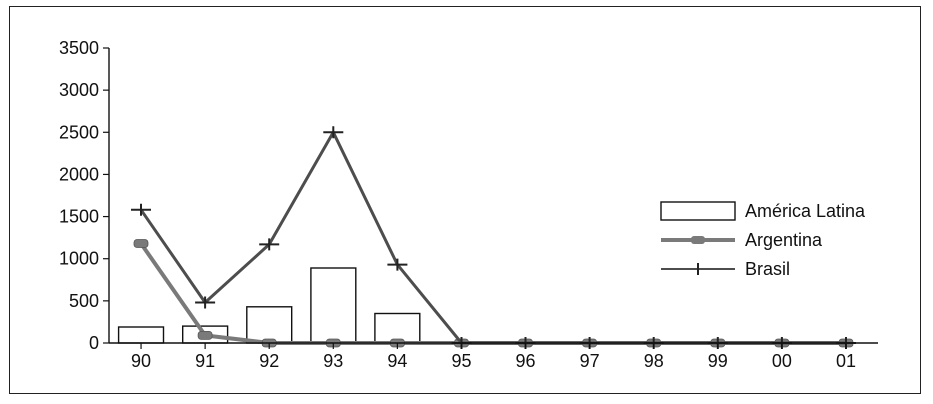 The height and width of the screenshot is (404, 933). I want to click on x-tick-label: 90, so click(141, 361).